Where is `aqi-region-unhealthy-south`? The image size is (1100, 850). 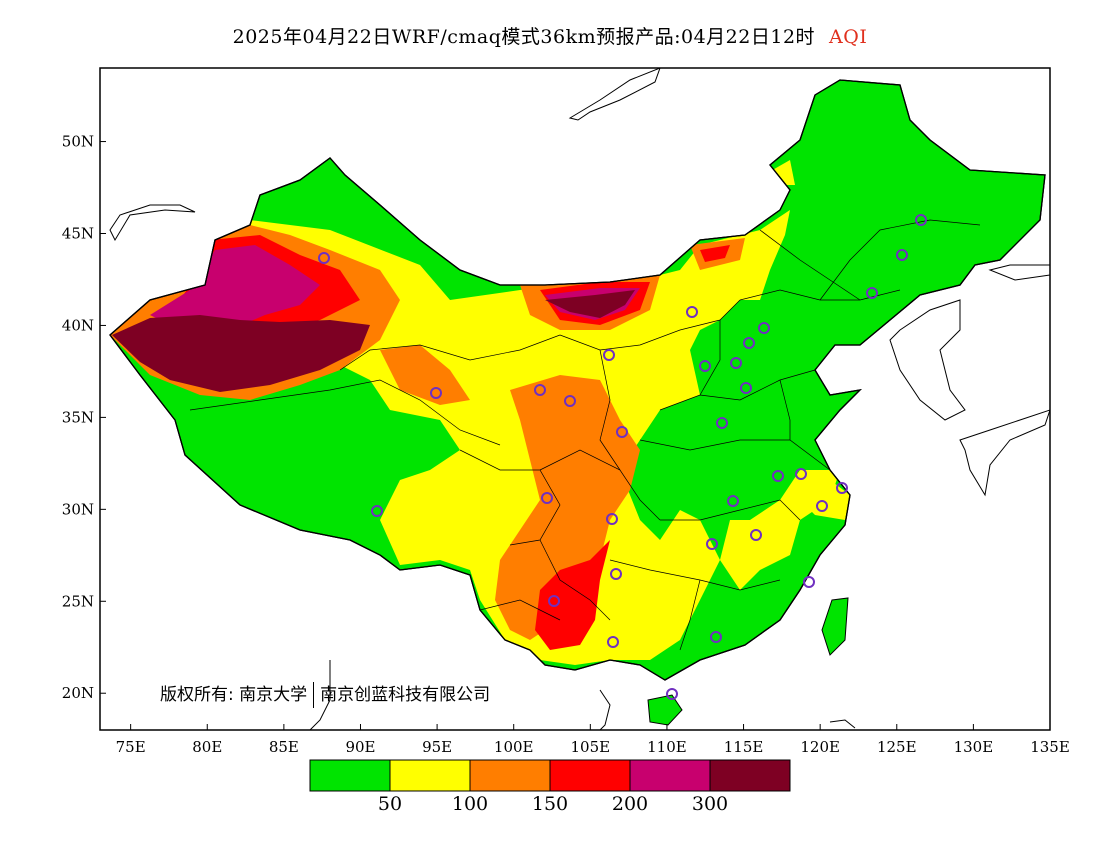 aqi-region-unhealthy-south is located at coordinates (572, 595).